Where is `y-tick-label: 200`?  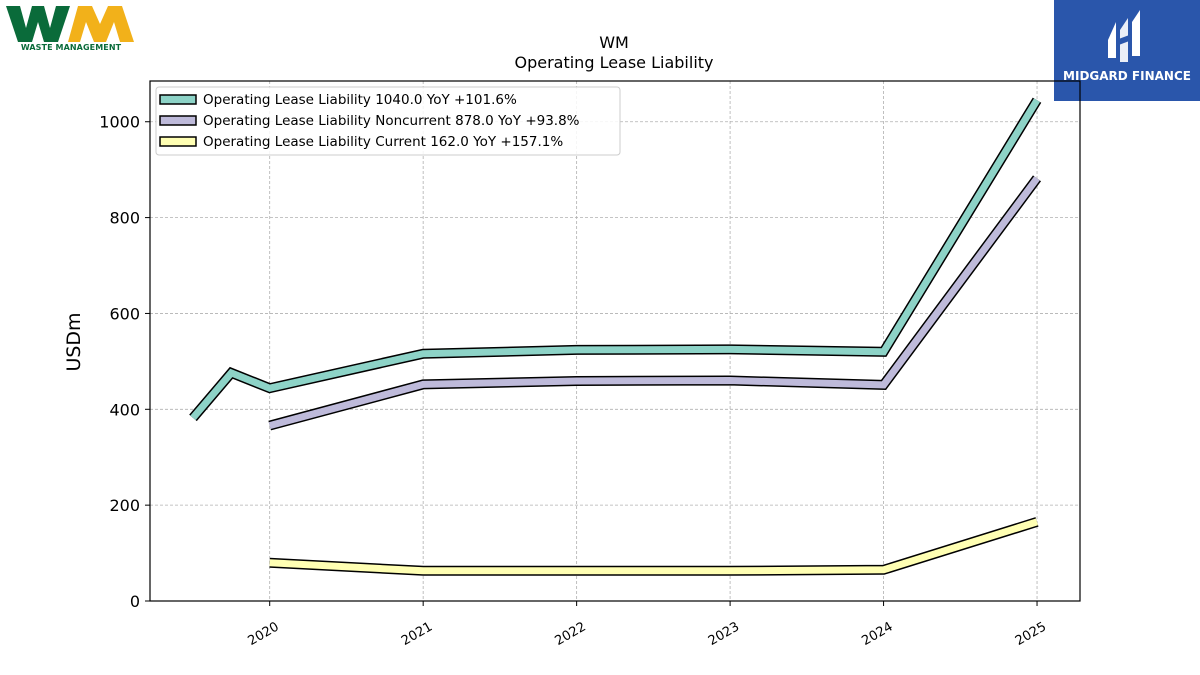 y-tick-label: 200 is located at coordinates (124, 505).